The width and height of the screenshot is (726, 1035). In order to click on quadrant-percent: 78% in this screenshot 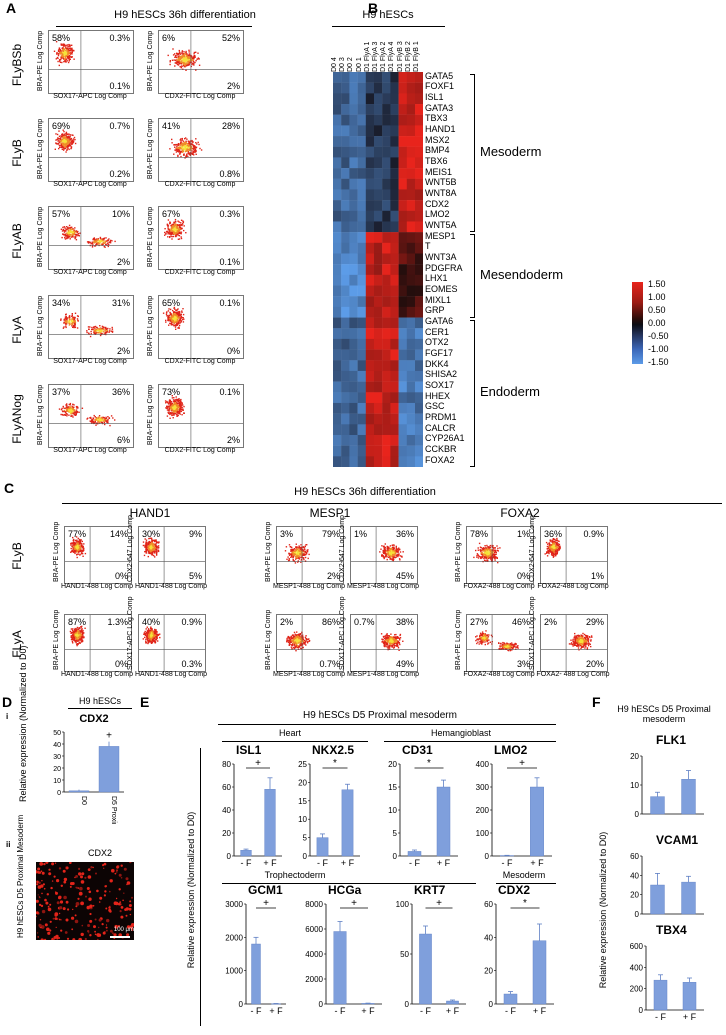, I will do `click(479, 534)`.